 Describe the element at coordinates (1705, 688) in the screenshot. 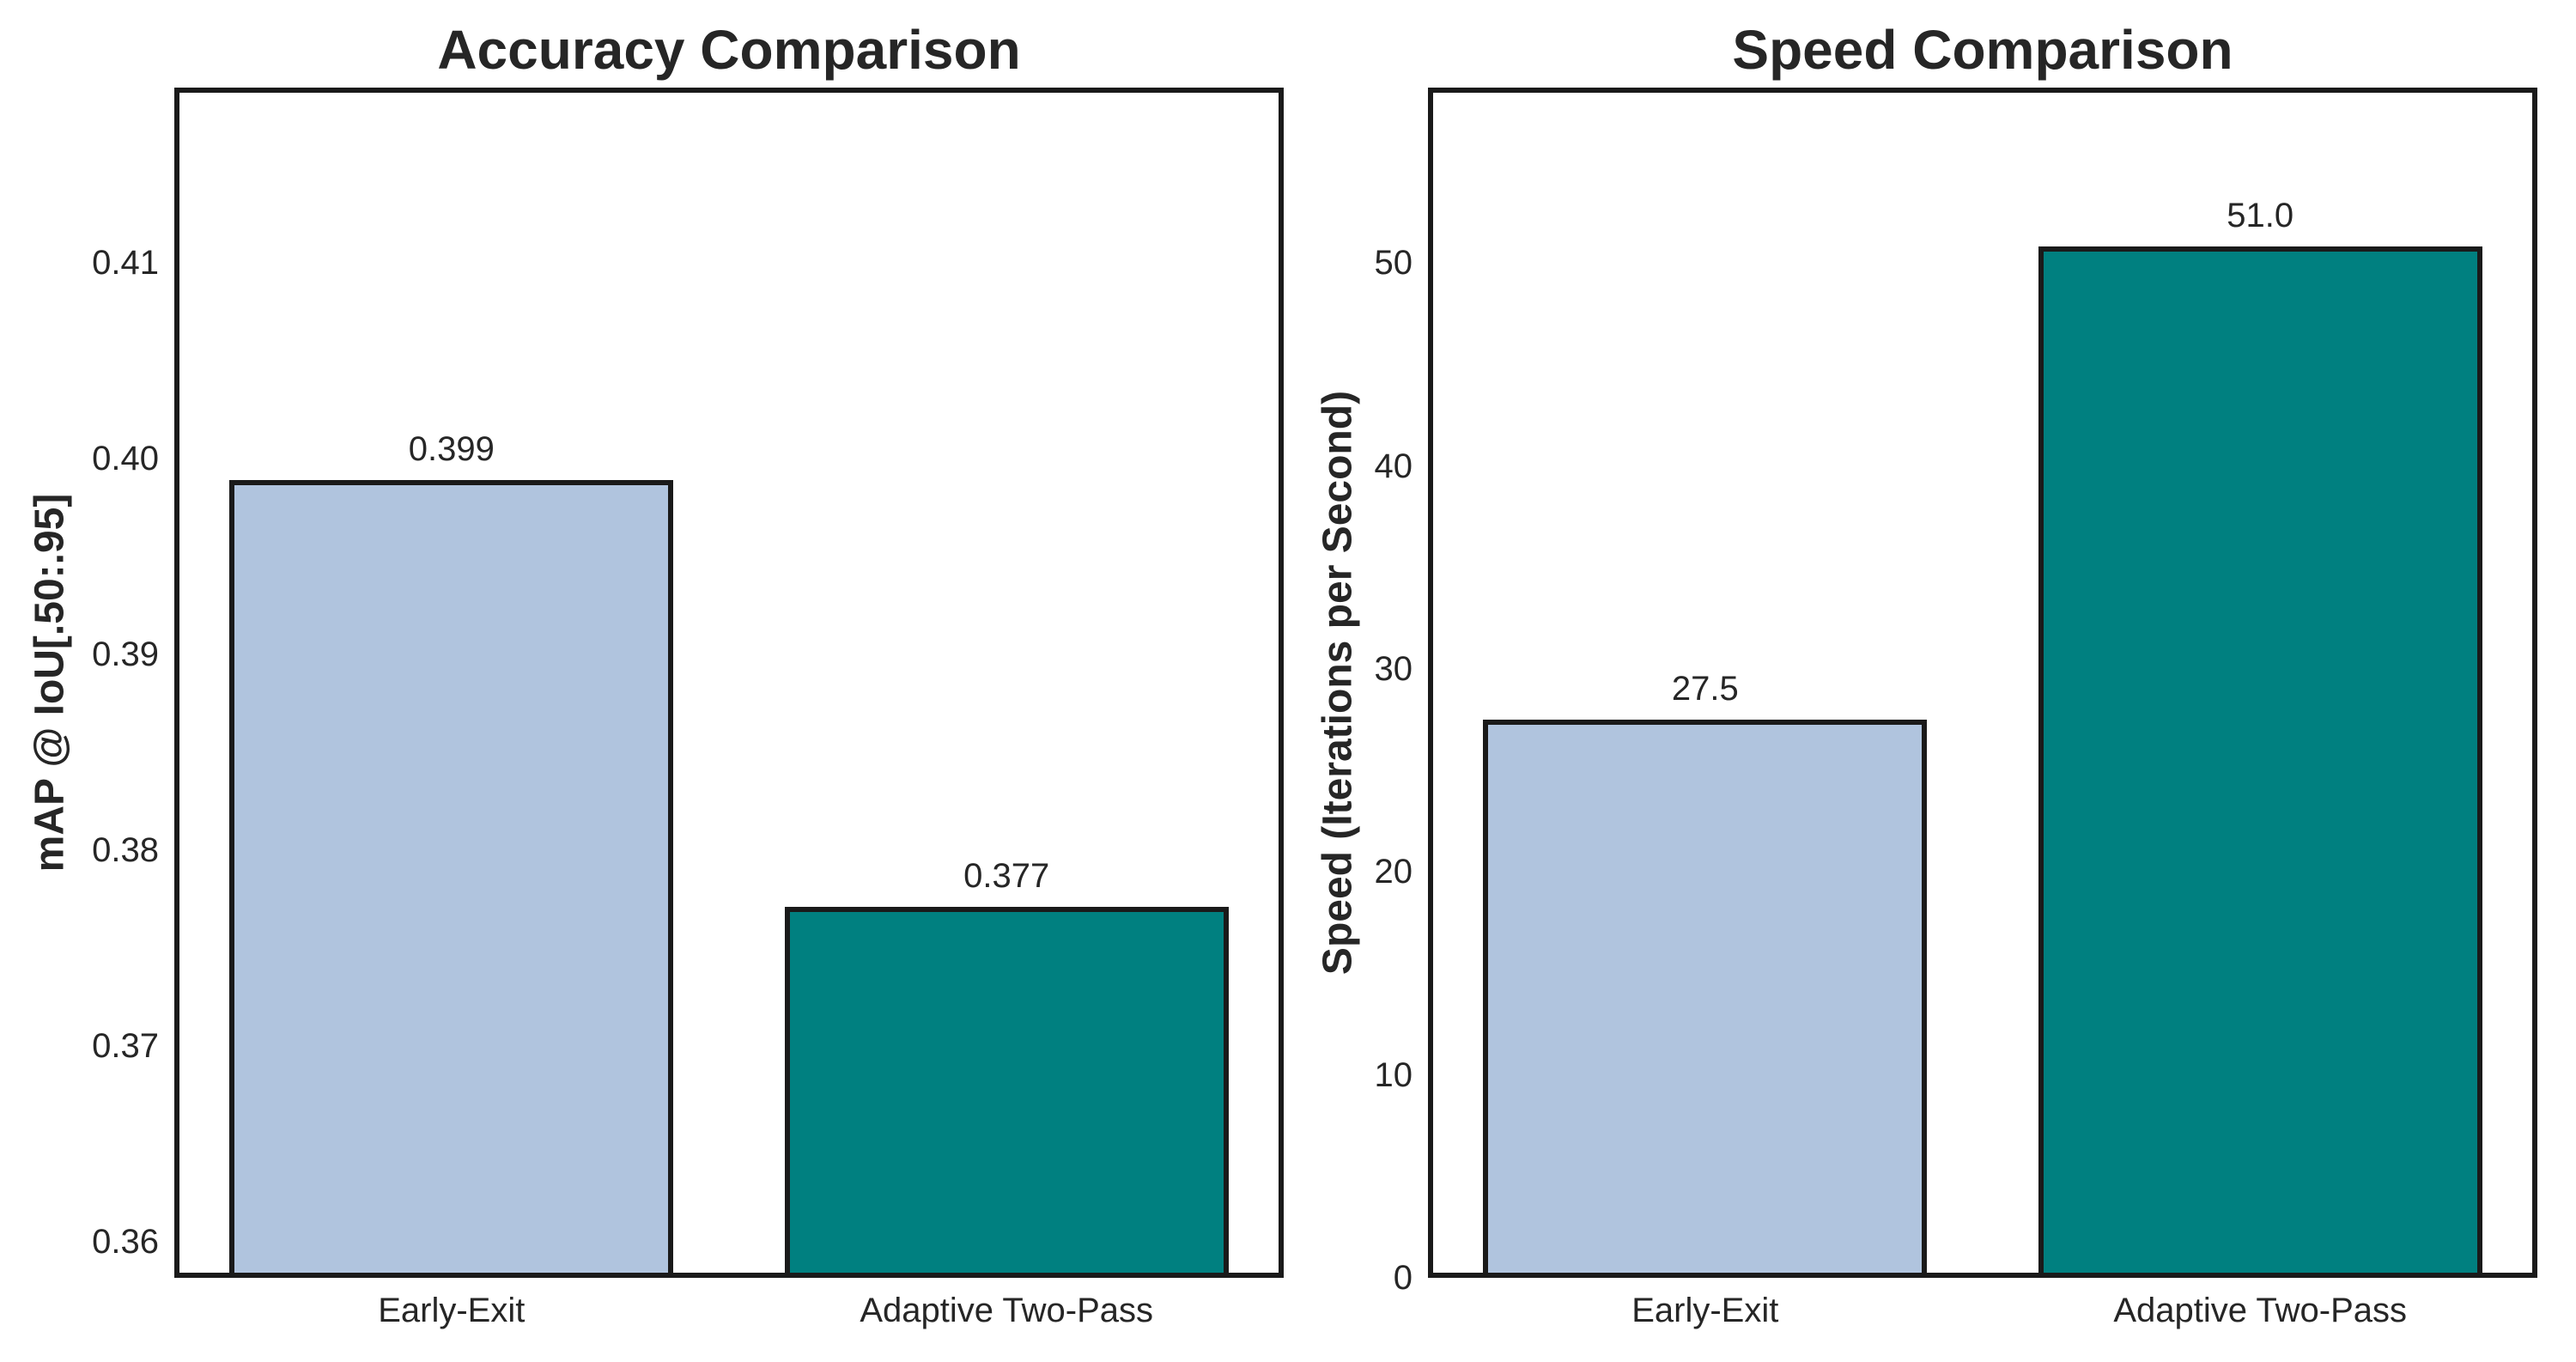

I see `bar-value-label: 27.5` at that location.